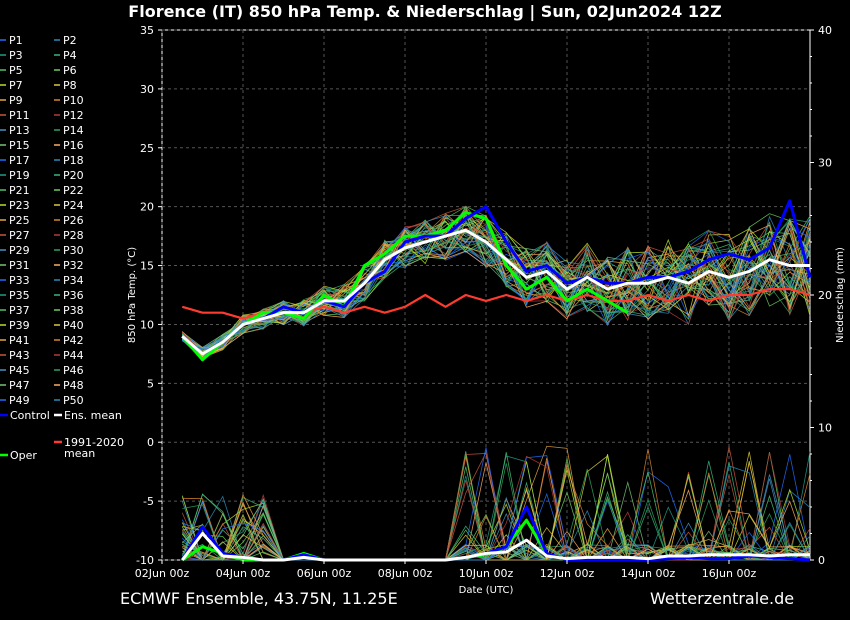 The width and height of the screenshot is (850, 620). I want to click on legend-item: P46, so click(73, 370).